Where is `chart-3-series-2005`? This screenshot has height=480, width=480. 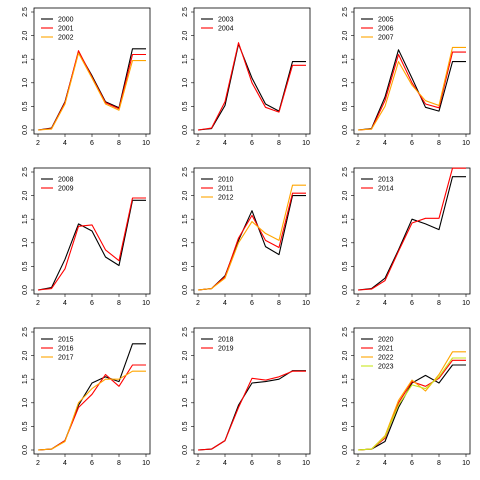 chart-3-series-2005 is located at coordinates (411, 90).